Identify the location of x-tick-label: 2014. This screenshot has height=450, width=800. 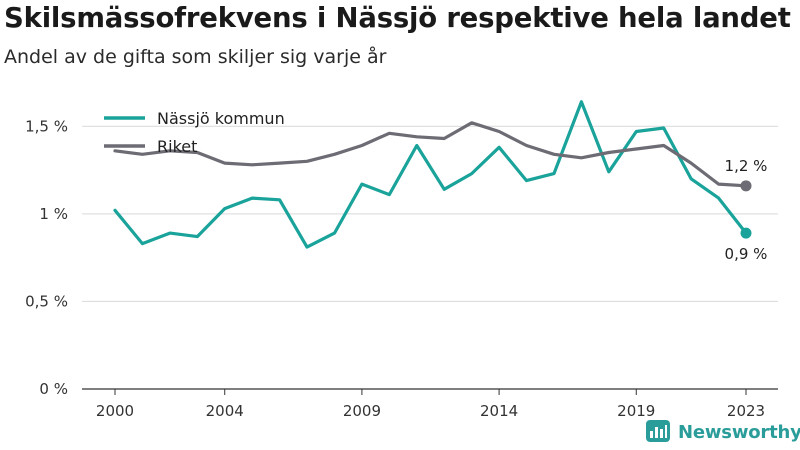
(499, 411).